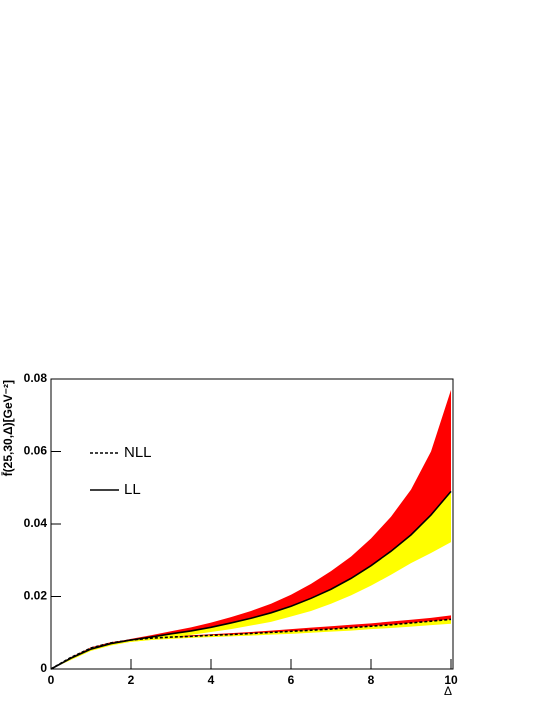 The height and width of the screenshot is (705, 545). What do you see at coordinates (51, 680) in the screenshot?
I see `x-tick-label: 0` at bounding box center [51, 680].